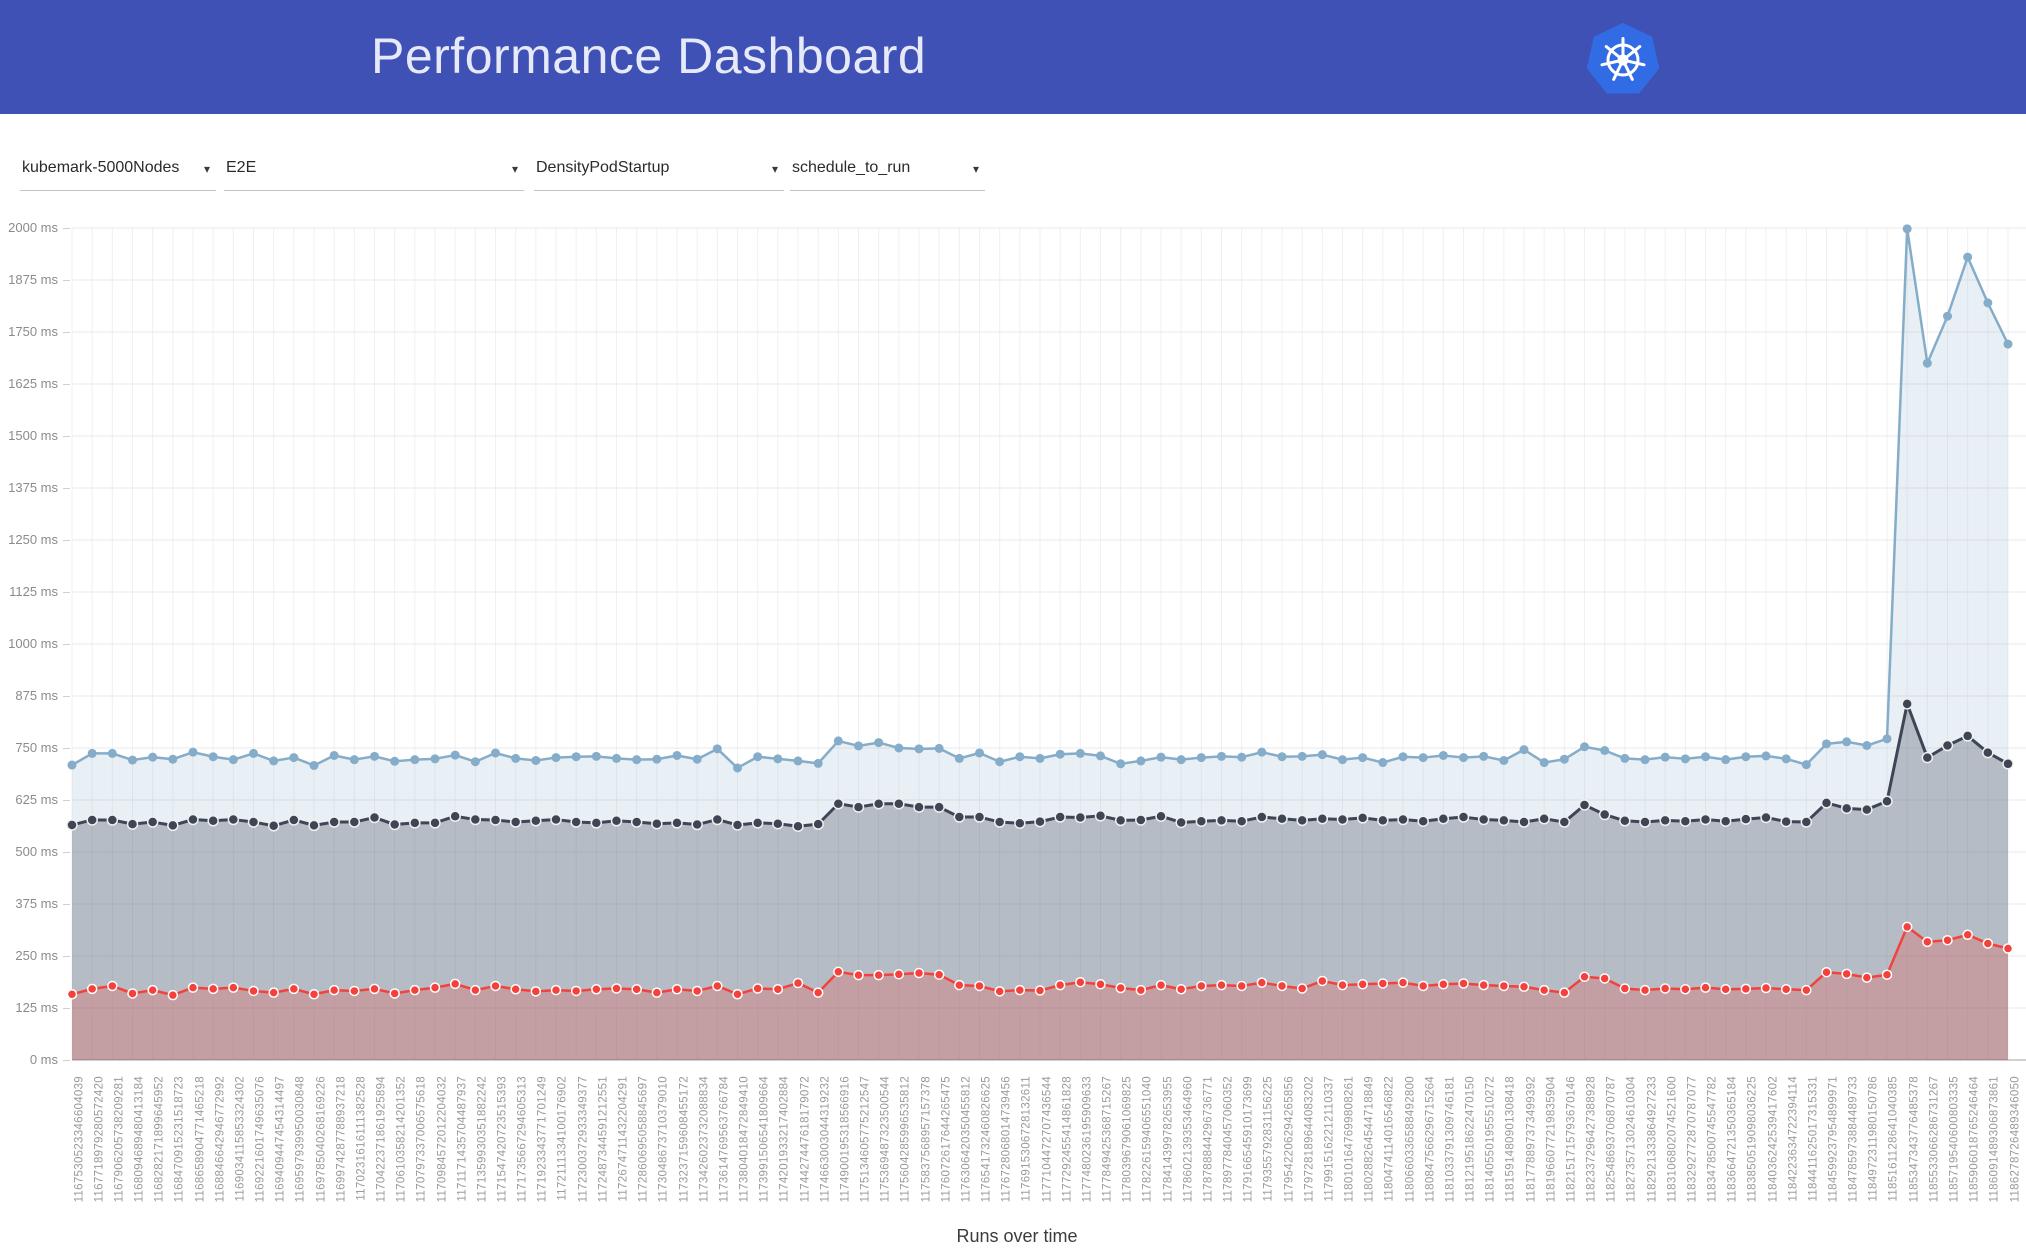 The width and height of the screenshot is (2026, 1255). I want to click on y-axis-label: 2000 ms, so click(33, 227).